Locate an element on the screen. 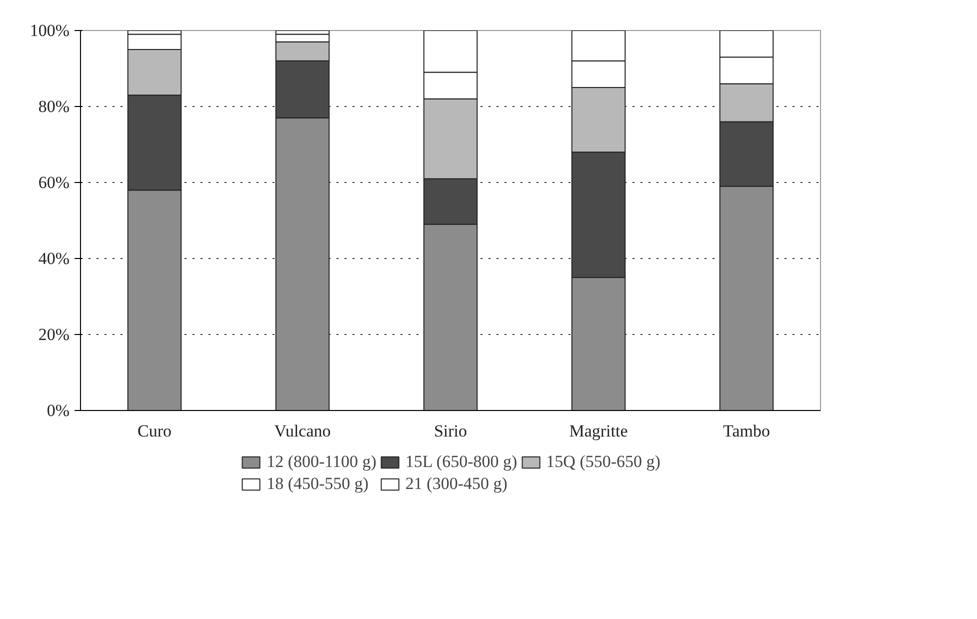 The height and width of the screenshot is (619, 977). y-tick-label: 100% is located at coordinates (50, 30).